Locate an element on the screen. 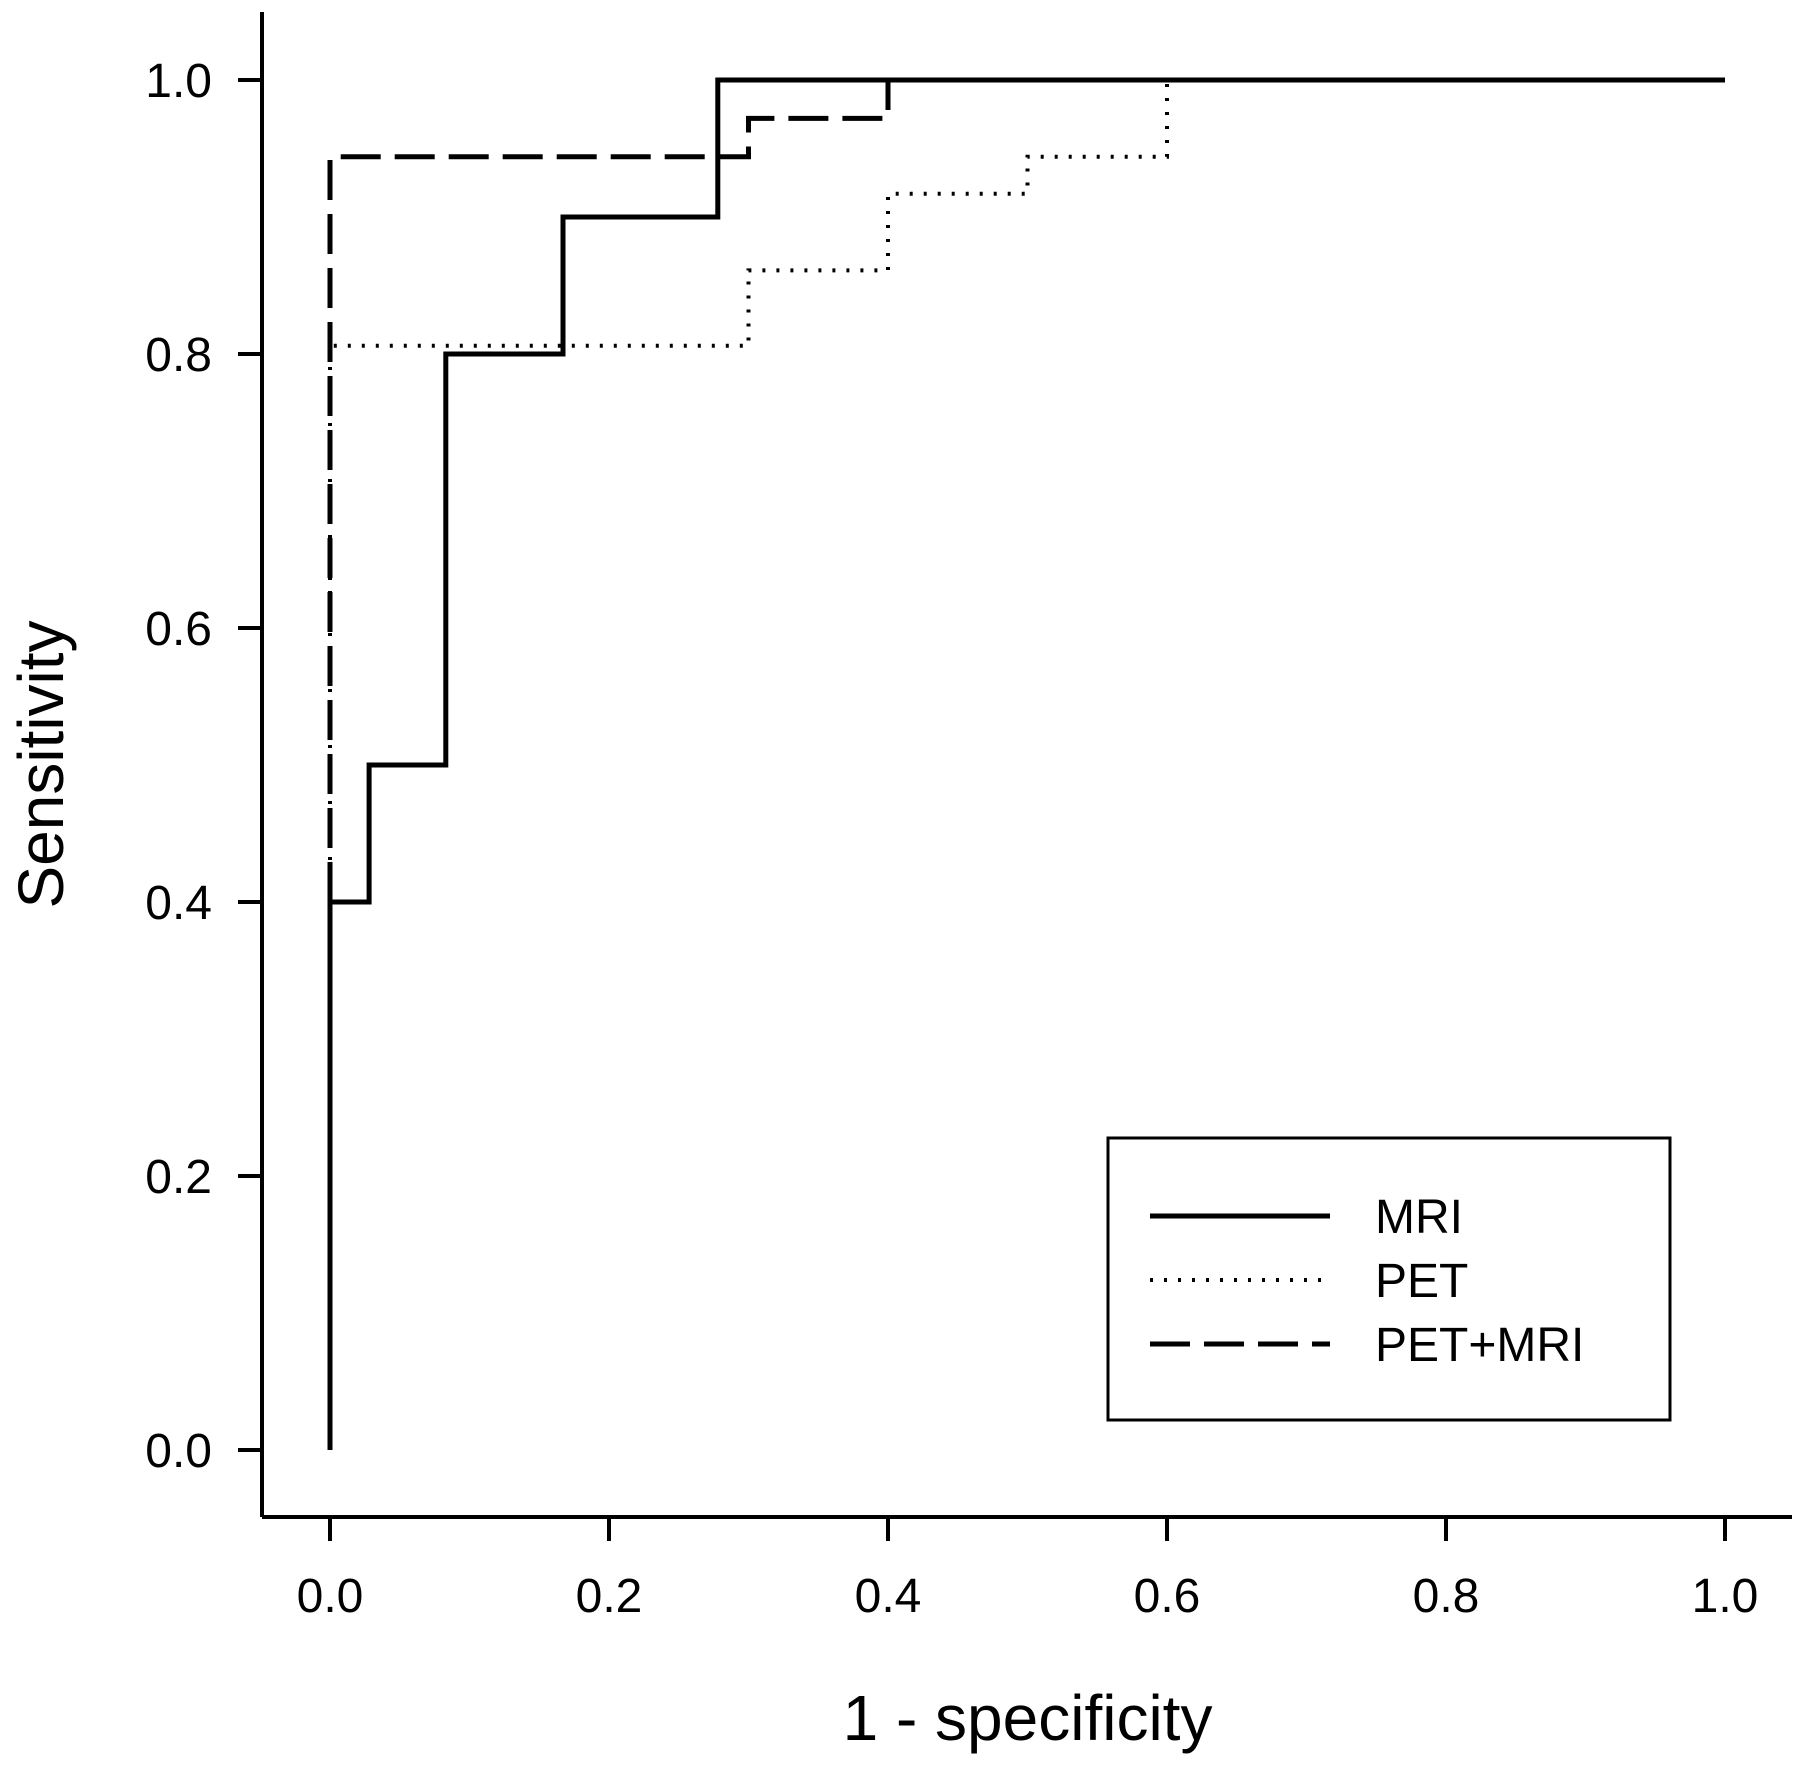 Image resolution: width=1800 pixels, height=1782 pixels. y-axis-title: Sensitivity is located at coordinates (41, 764).